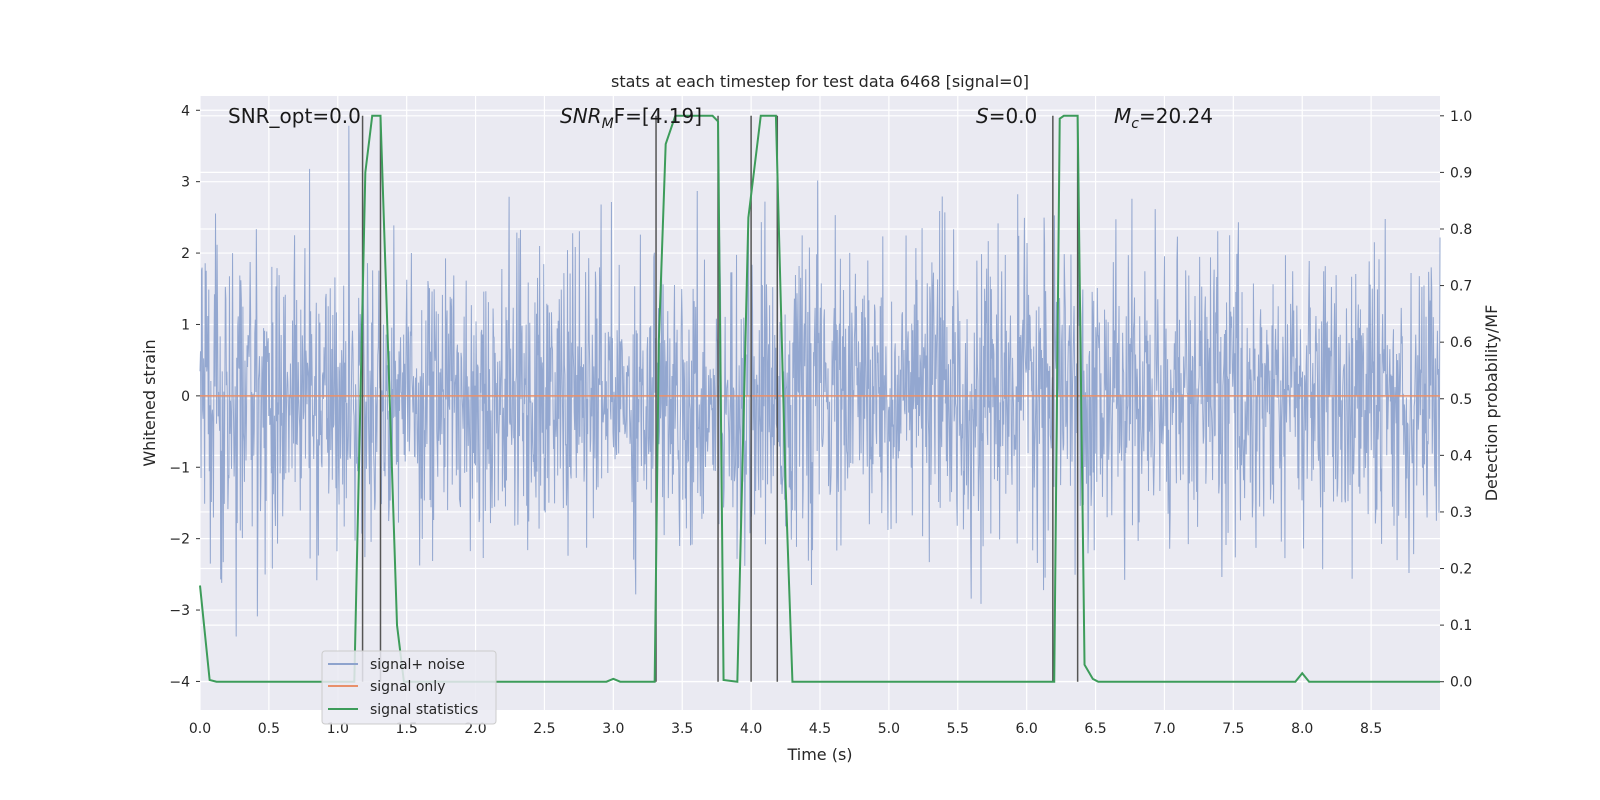 Image resolution: width=1600 pixels, height=800 pixels. What do you see at coordinates (1095, 729) in the screenshot?
I see `x-tick-label: 6.5` at bounding box center [1095, 729].